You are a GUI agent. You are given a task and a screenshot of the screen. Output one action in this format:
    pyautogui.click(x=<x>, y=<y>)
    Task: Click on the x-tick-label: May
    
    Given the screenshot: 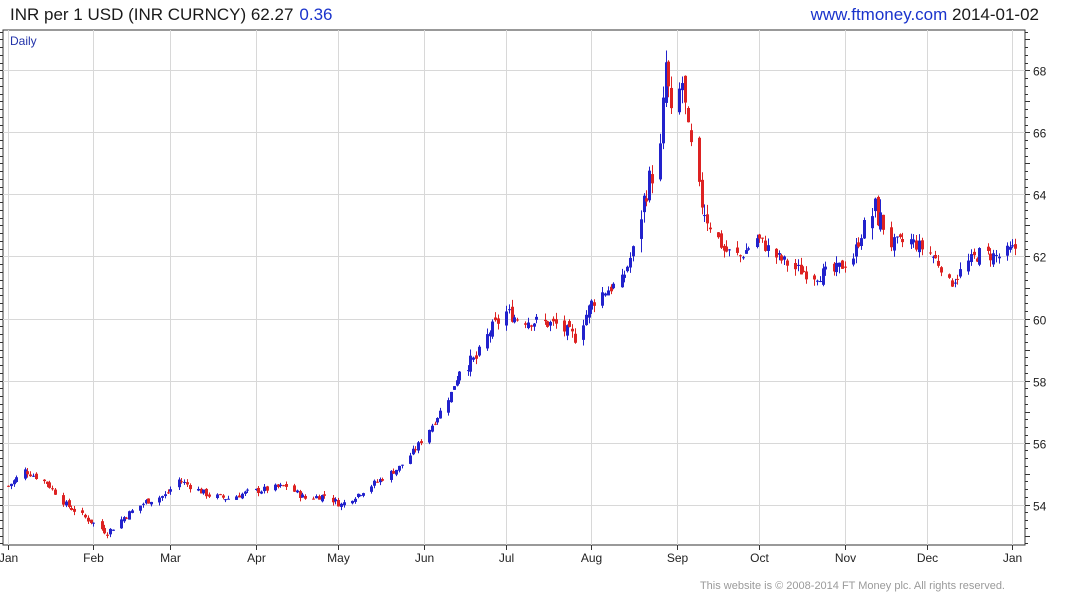 What is the action you would take?
    pyautogui.click(x=338, y=558)
    